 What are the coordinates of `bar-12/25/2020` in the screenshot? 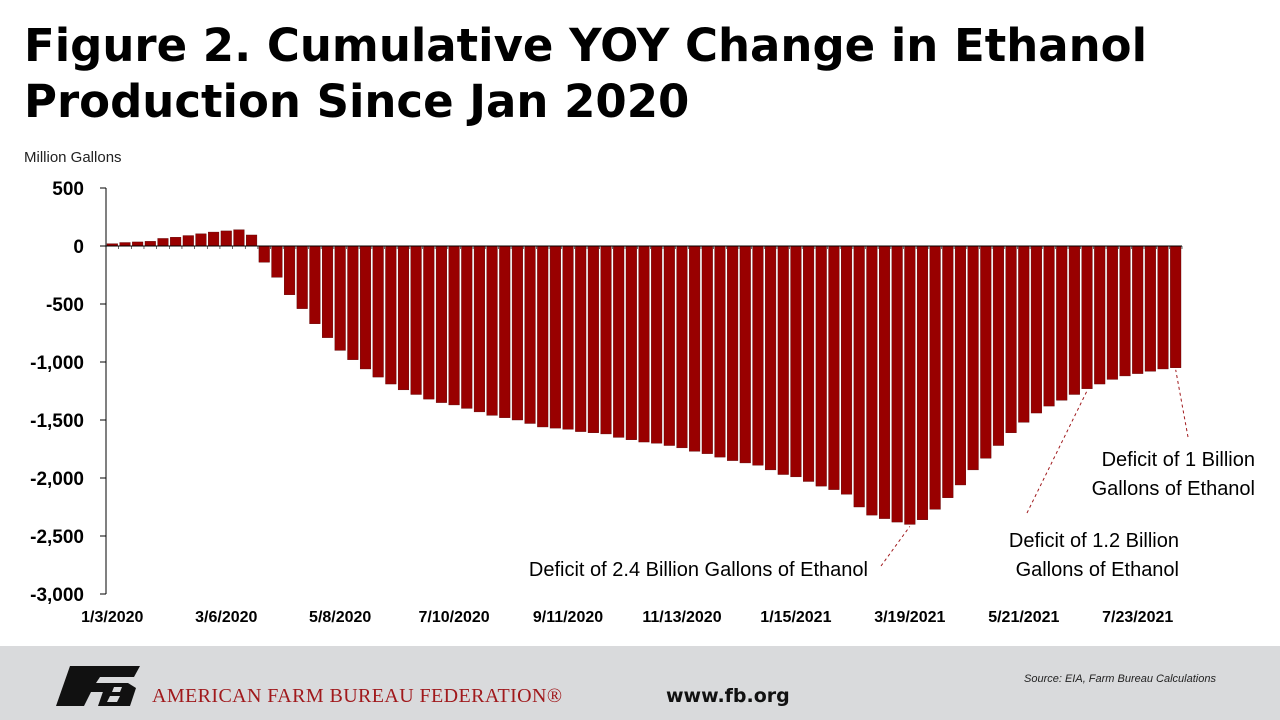 It's located at (758, 355).